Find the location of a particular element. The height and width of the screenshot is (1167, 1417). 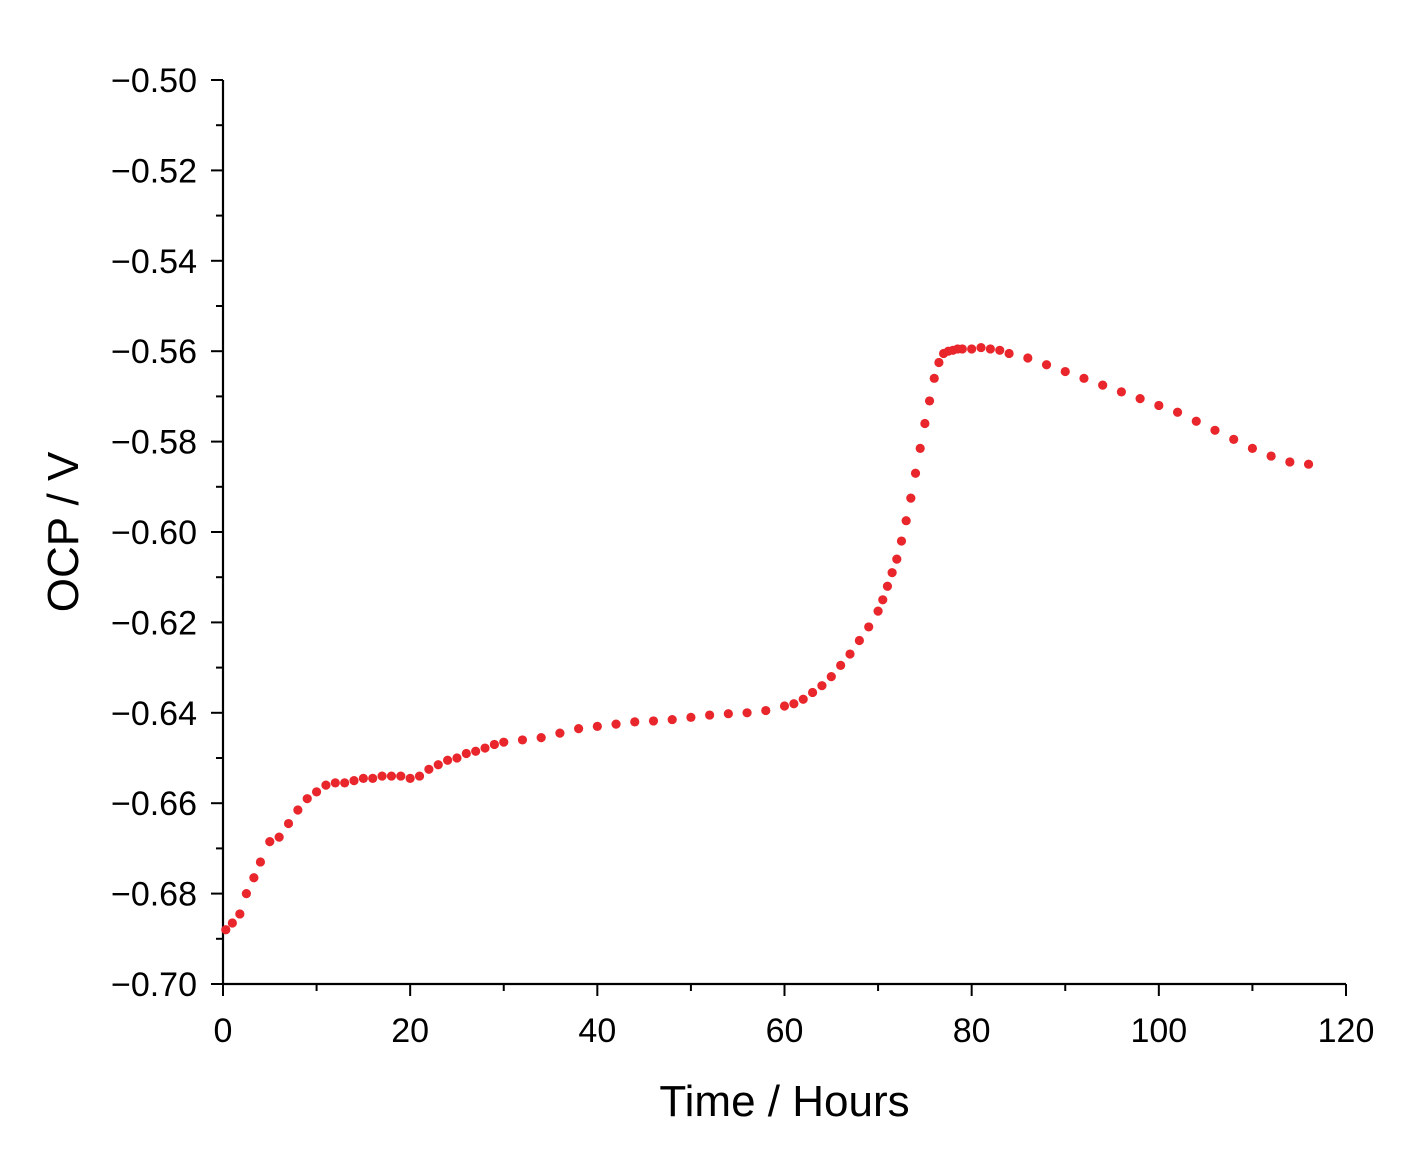

y-tick-label: −0.54 is located at coordinates (154, 262).